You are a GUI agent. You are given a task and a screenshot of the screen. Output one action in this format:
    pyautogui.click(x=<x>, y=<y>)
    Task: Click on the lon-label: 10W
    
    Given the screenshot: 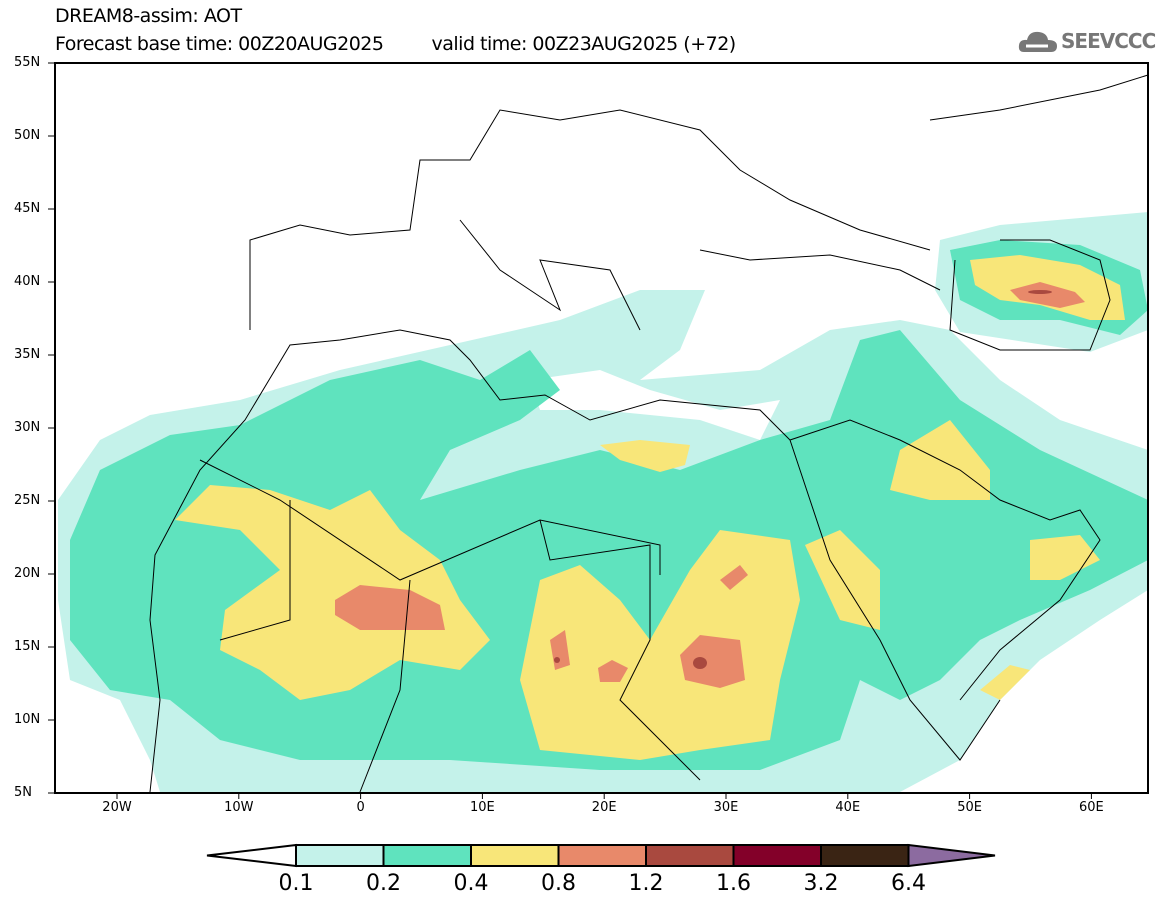 What is the action you would take?
    pyautogui.click(x=239, y=807)
    